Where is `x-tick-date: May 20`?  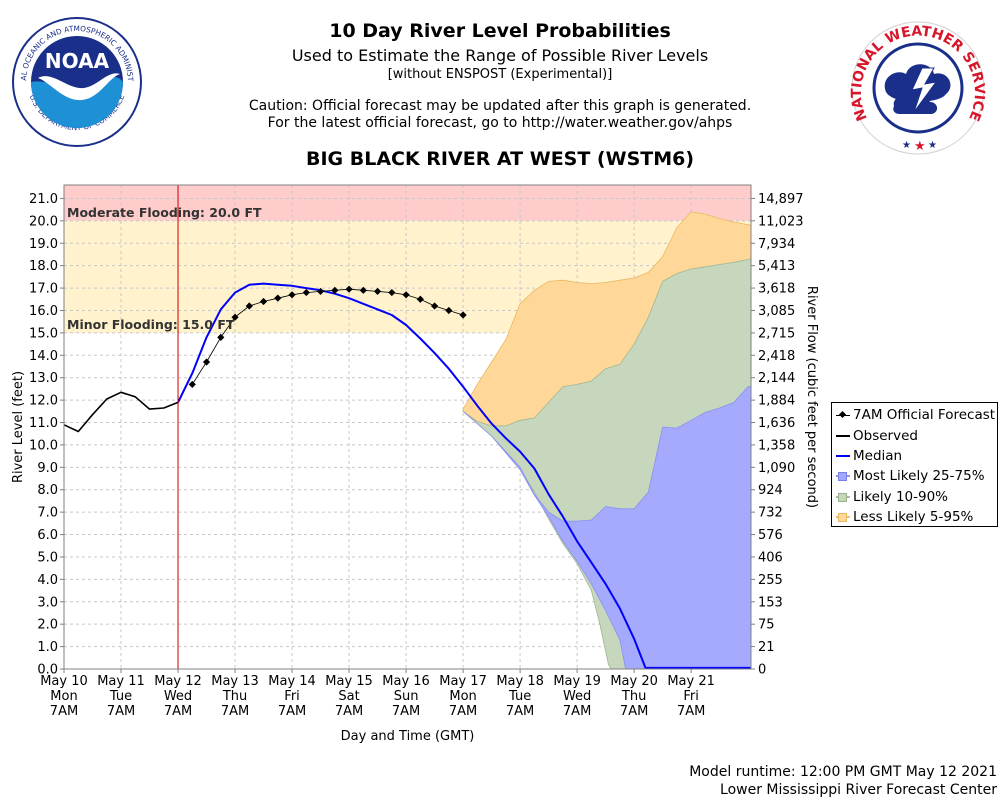 x-tick-date: May 20 is located at coordinates (634, 681).